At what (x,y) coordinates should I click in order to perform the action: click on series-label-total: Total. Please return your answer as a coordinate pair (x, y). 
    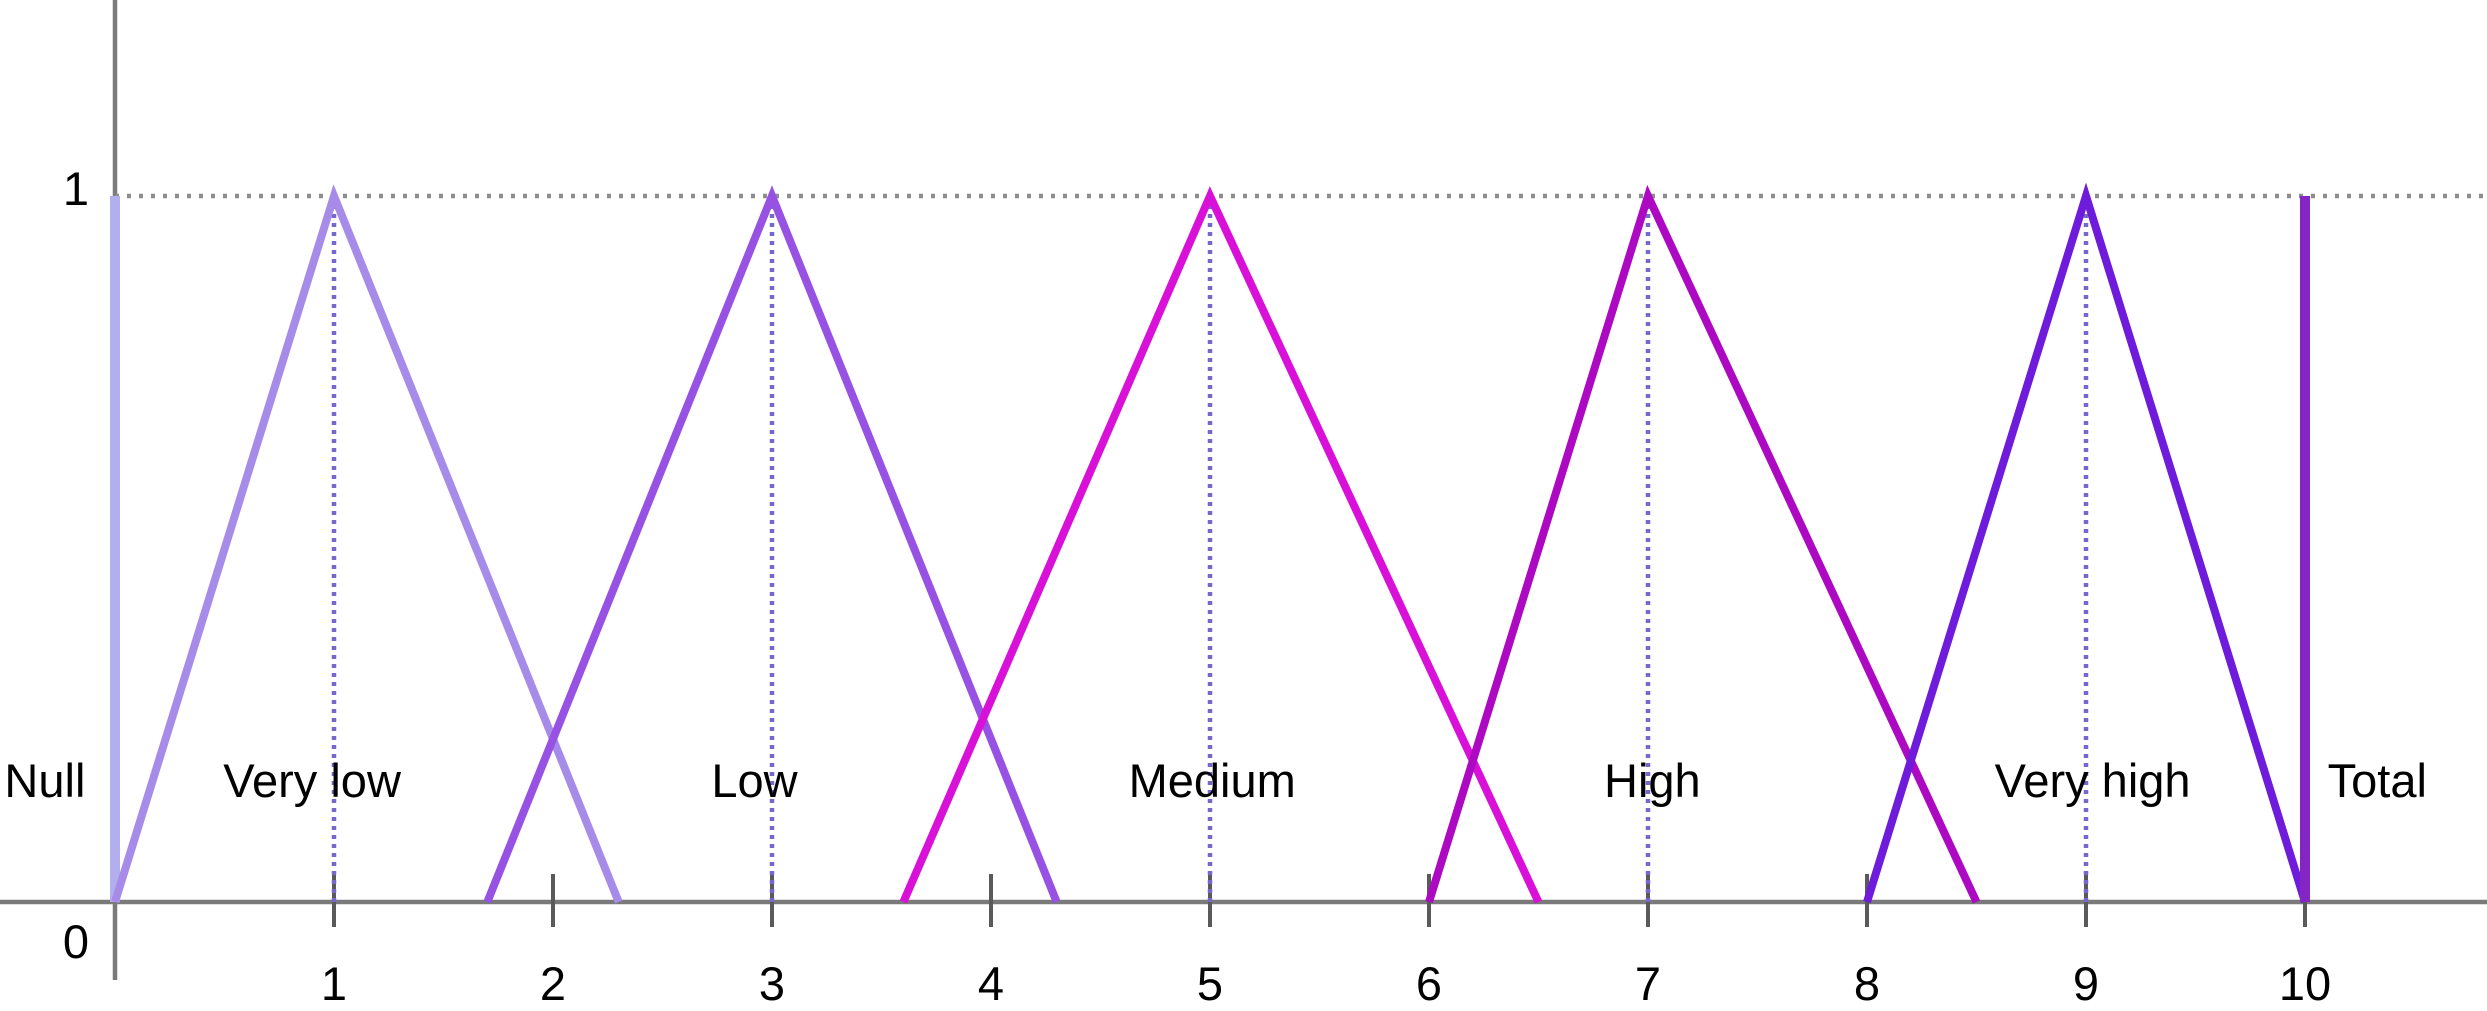
    Looking at the image, I should click on (2377, 780).